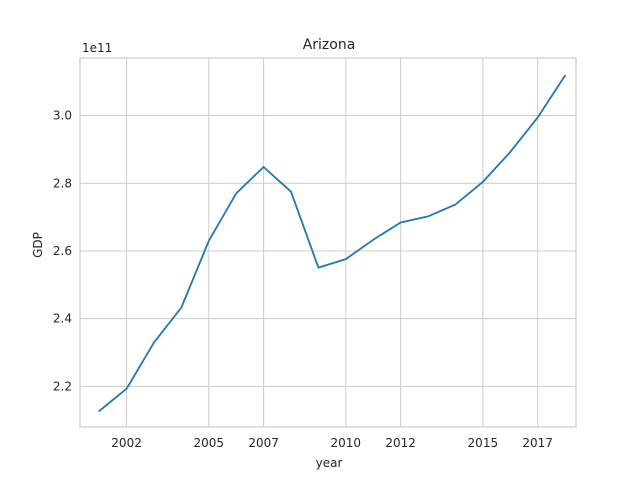 The image size is (640, 480). I want to click on x-tick-label: 2017, so click(537, 443).